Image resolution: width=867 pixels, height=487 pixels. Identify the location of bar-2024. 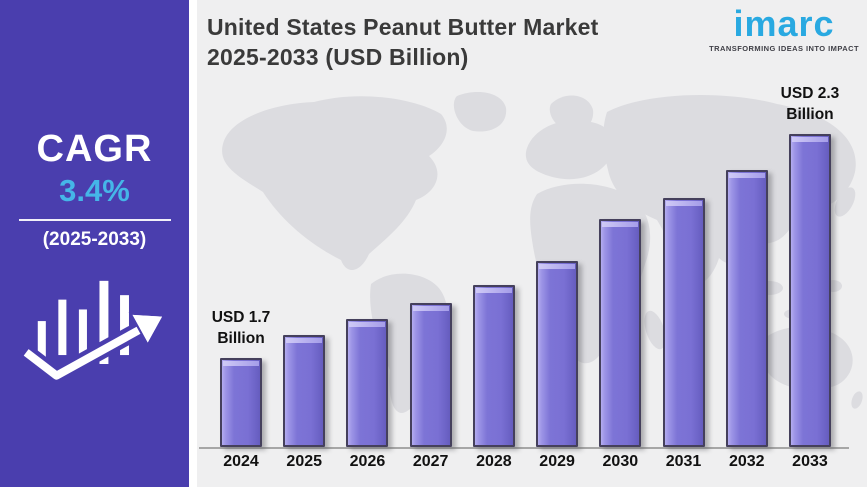
(241, 402).